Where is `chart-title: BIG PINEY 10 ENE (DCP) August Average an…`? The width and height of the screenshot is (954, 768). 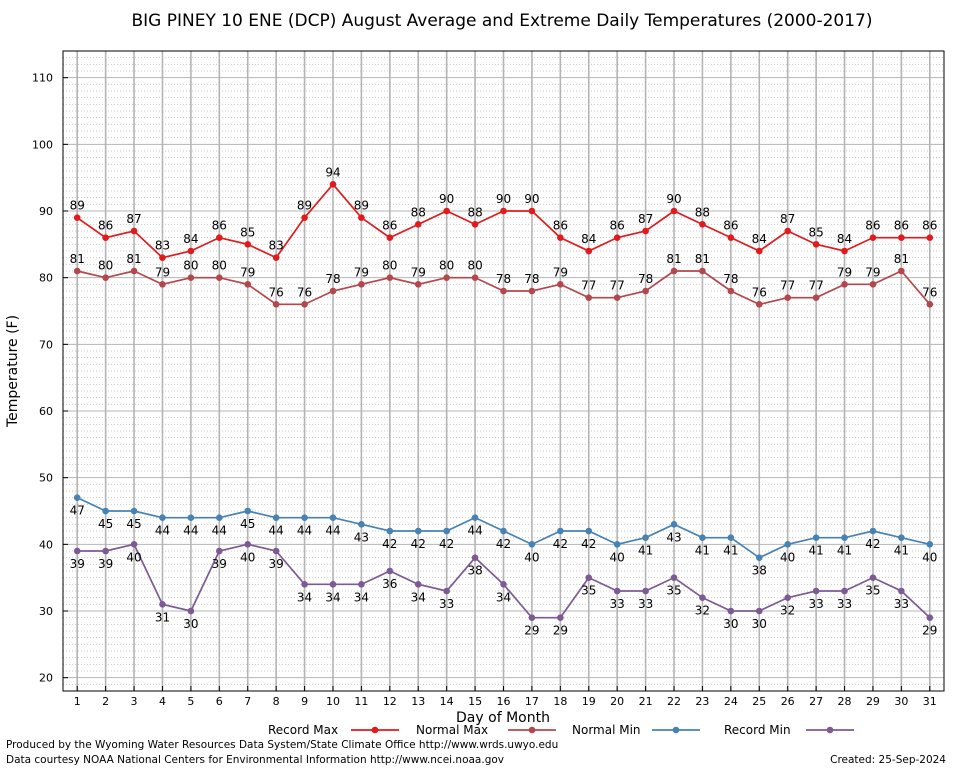
chart-title: BIG PINEY 10 ENE (DCP) August Average an… is located at coordinates (501, 21).